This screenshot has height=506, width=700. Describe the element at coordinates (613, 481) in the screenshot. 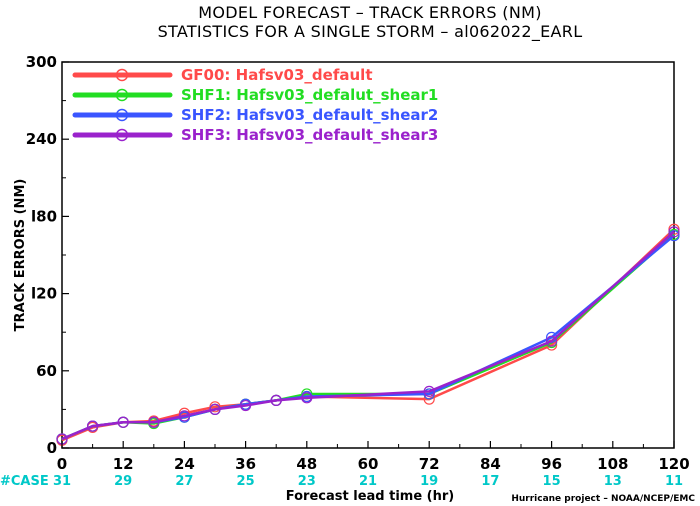

I see `case-count-label: 13` at that location.